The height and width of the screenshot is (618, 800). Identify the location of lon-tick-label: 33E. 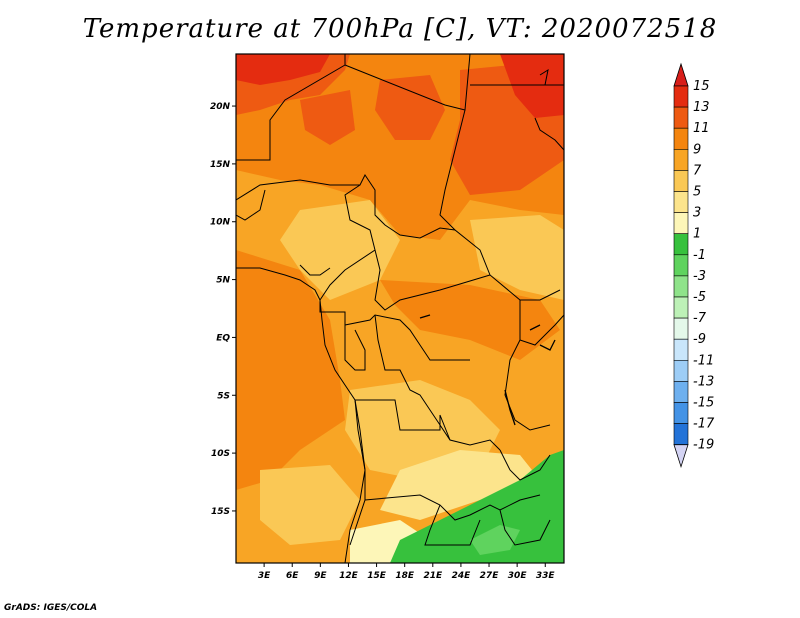
(546, 576).